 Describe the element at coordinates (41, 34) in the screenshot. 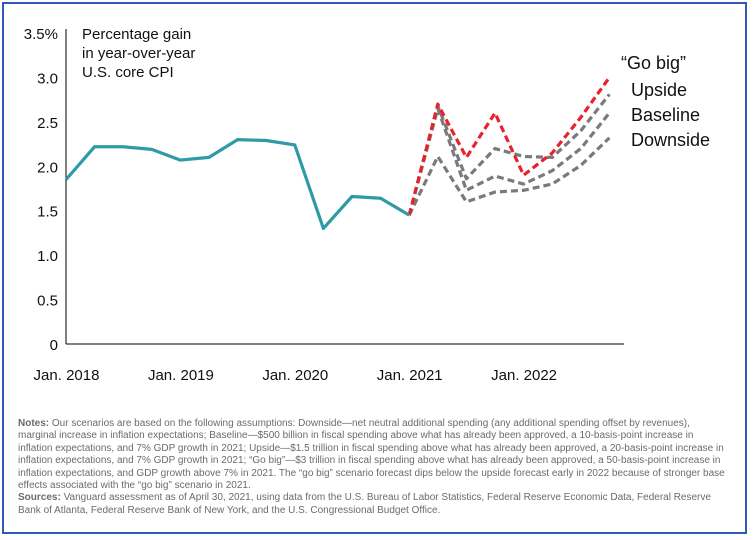

I see `y-tick-label: 3.5%` at that location.